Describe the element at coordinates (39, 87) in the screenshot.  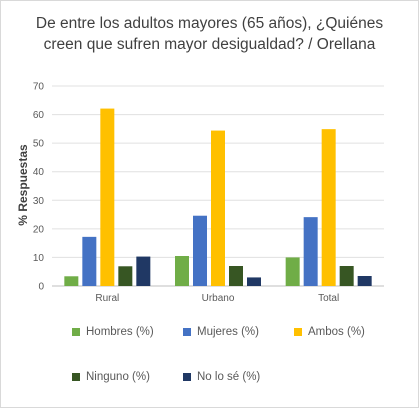
I see `y-tick-label-70: 70` at that location.